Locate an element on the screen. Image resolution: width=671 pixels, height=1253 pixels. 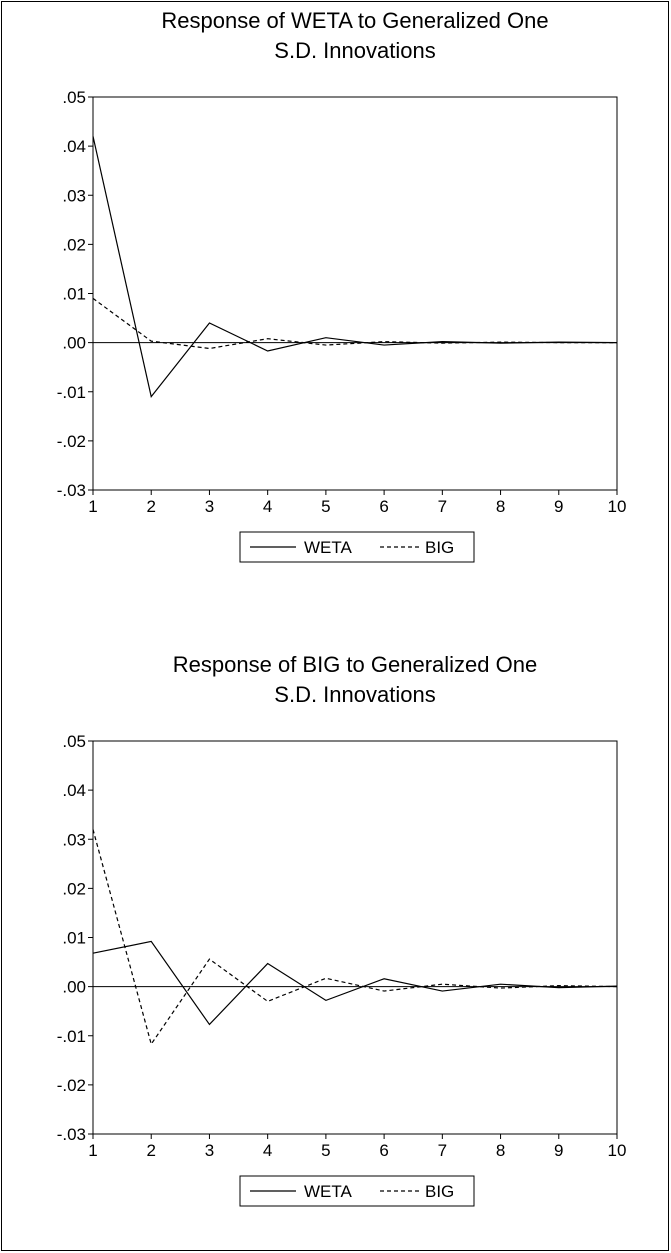
chart-title-line-1: Response of BIG to Generalized One is located at coordinates (355, 664).